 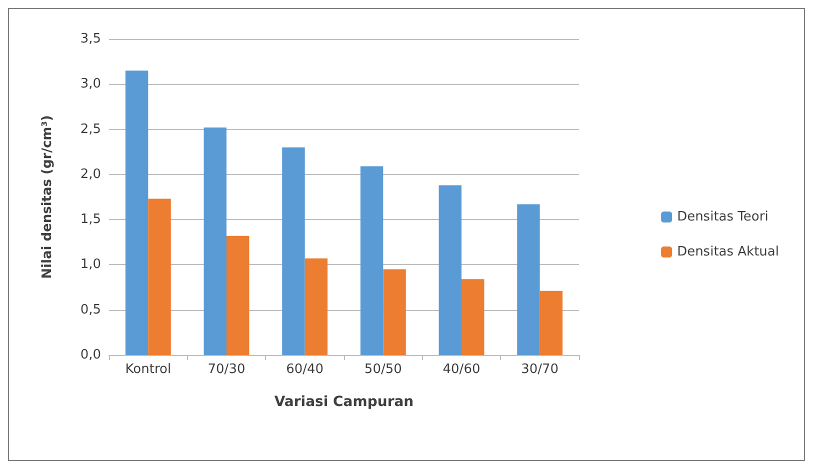 What do you see at coordinates (90, 355) in the screenshot?
I see `y-tick-label: 0,0` at bounding box center [90, 355].